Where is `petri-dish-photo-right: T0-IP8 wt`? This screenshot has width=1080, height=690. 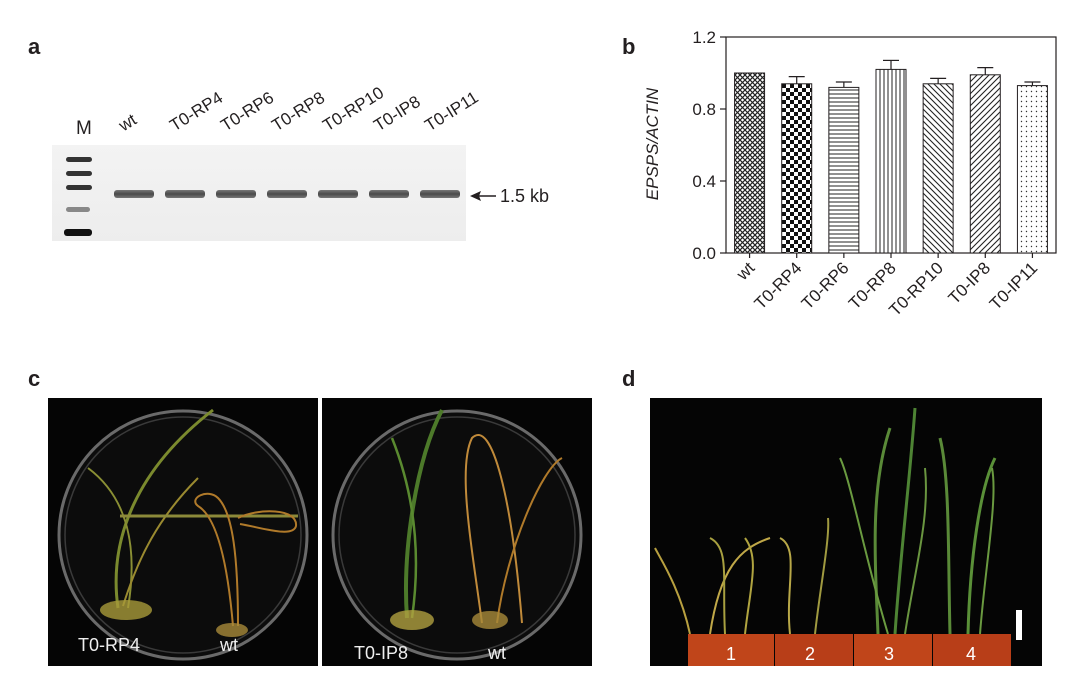 petri-dish-photo-right: T0-IP8 wt is located at coordinates (457, 532).